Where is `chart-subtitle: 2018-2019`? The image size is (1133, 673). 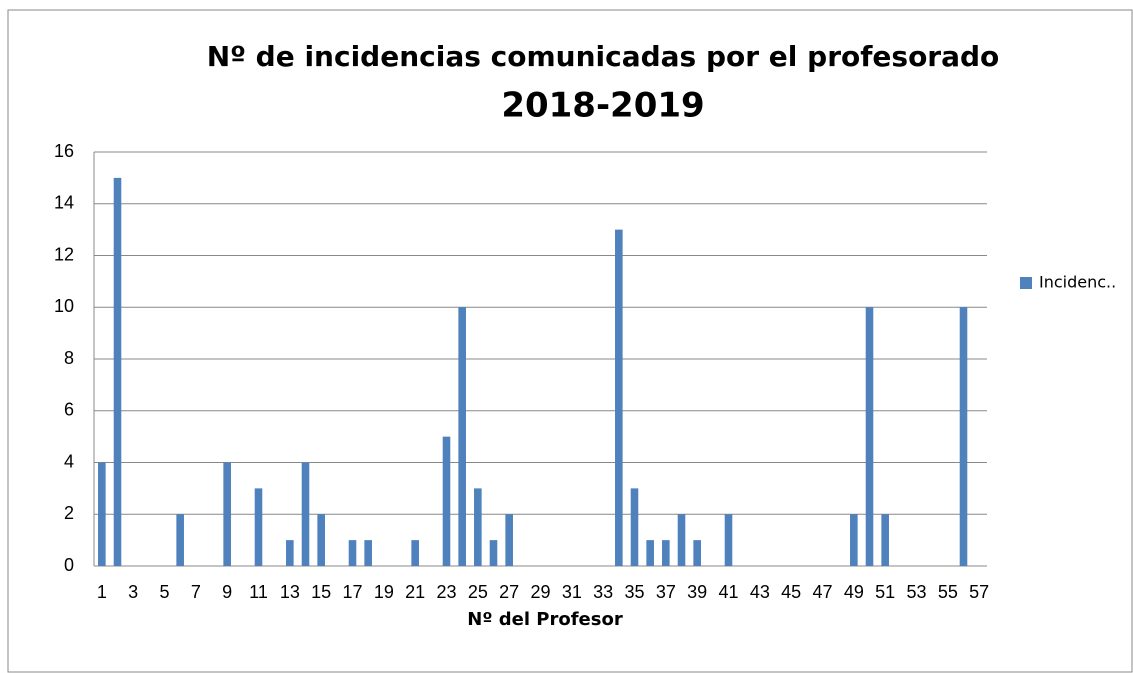 chart-subtitle: 2018-2019 is located at coordinates (602, 106).